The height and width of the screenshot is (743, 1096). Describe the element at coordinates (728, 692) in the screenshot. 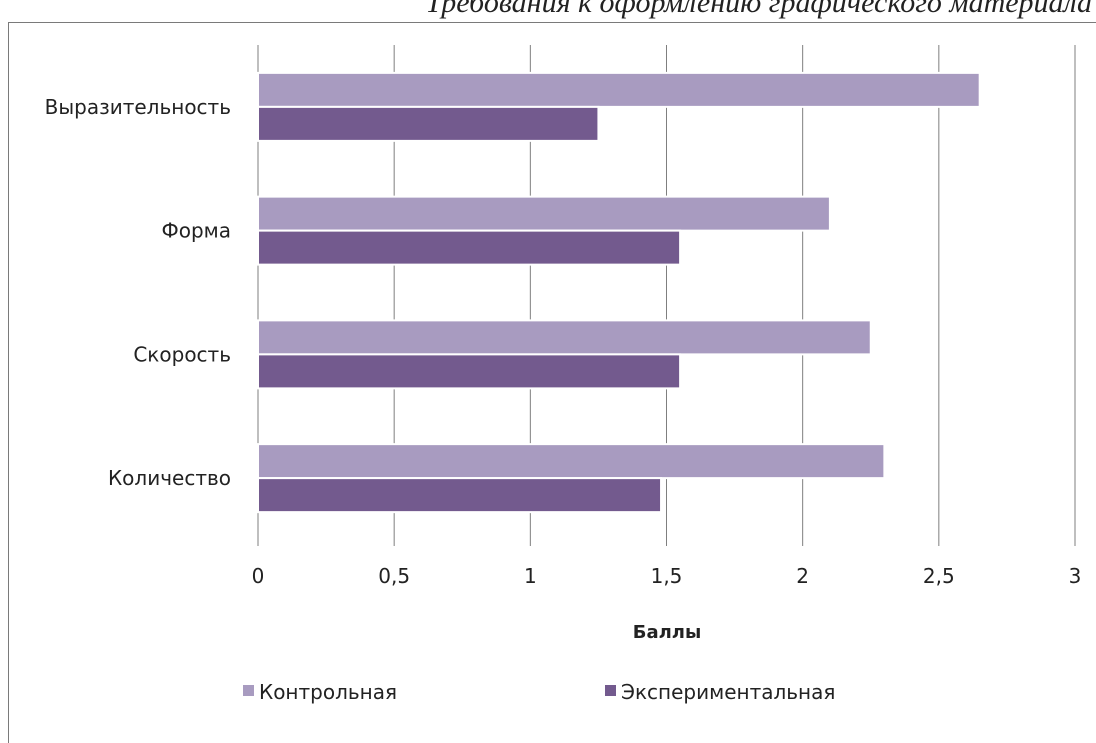

I see `legend-label: Экспериментальная` at that location.